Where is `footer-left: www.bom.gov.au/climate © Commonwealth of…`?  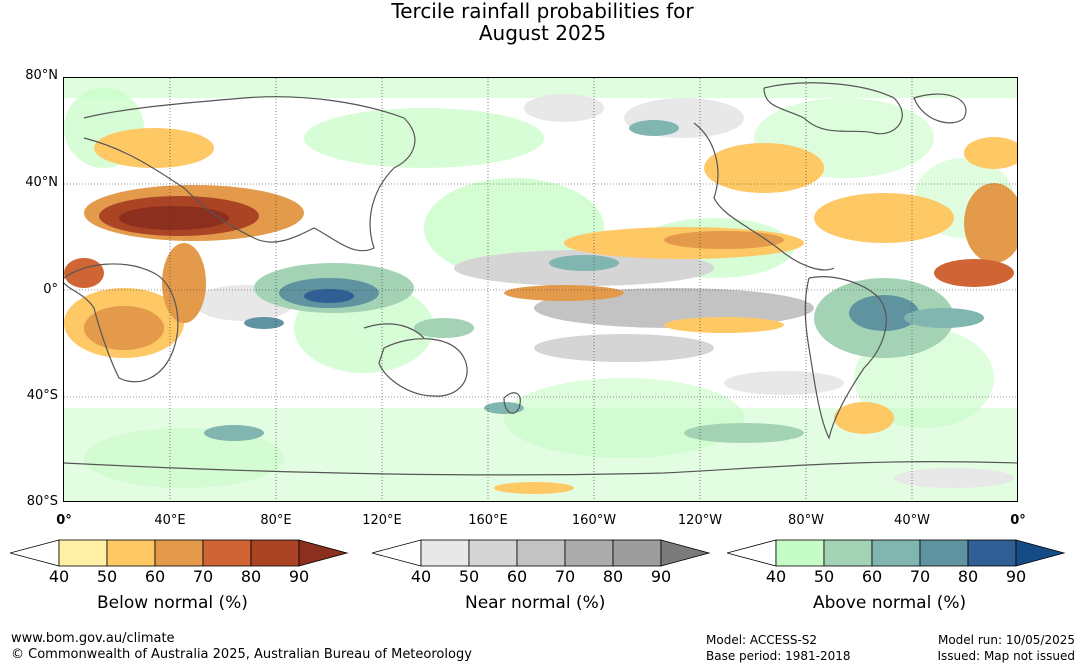
footer-left: www.bom.gov.au/climate © Commonwealth of… is located at coordinates (241, 647).